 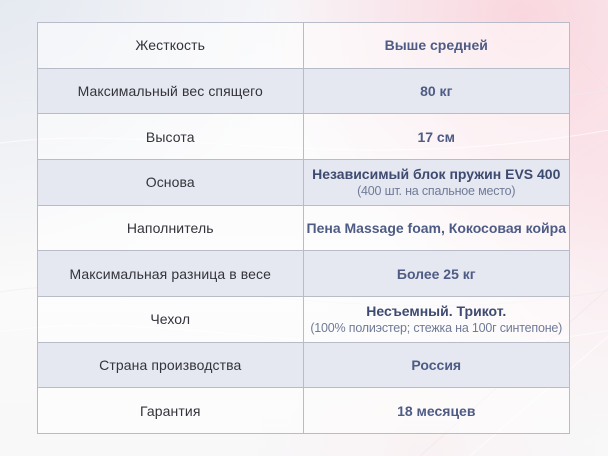 What do you see at coordinates (171, 228) in the screenshot?
I see `spec-label: Наполнитель` at bounding box center [171, 228].